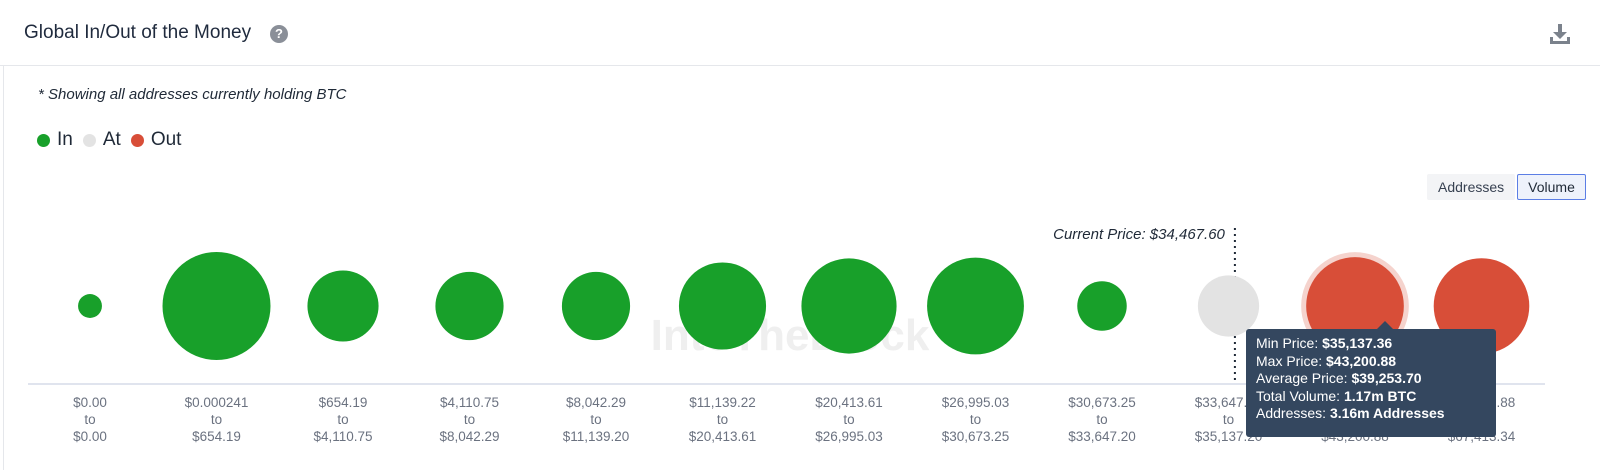 Image resolution: width=1600 pixels, height=470 pixels. Describe the element at coordinates (65, 139) in the screenshot. I see `legend-label-in: In` at that location.